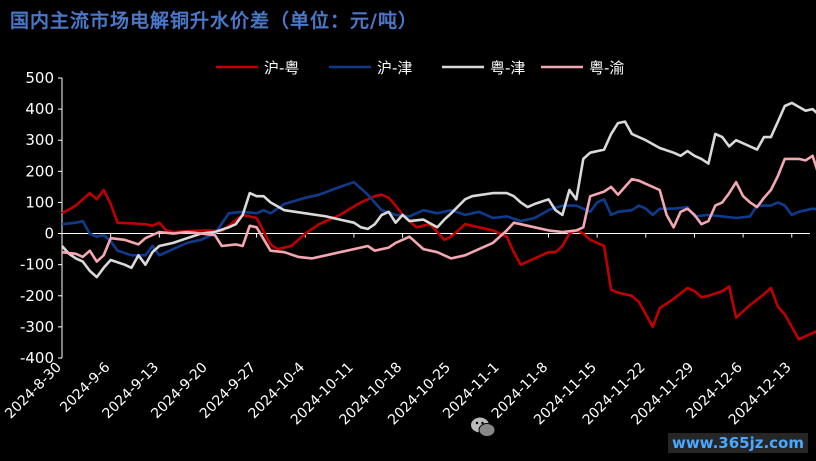 The height and width of the screenshot is (461, 816). What do you see at coordinates (606, 68) in the screenshot?
I see `legend-label-4: 粤-渝` at bounding box center [606, 68].